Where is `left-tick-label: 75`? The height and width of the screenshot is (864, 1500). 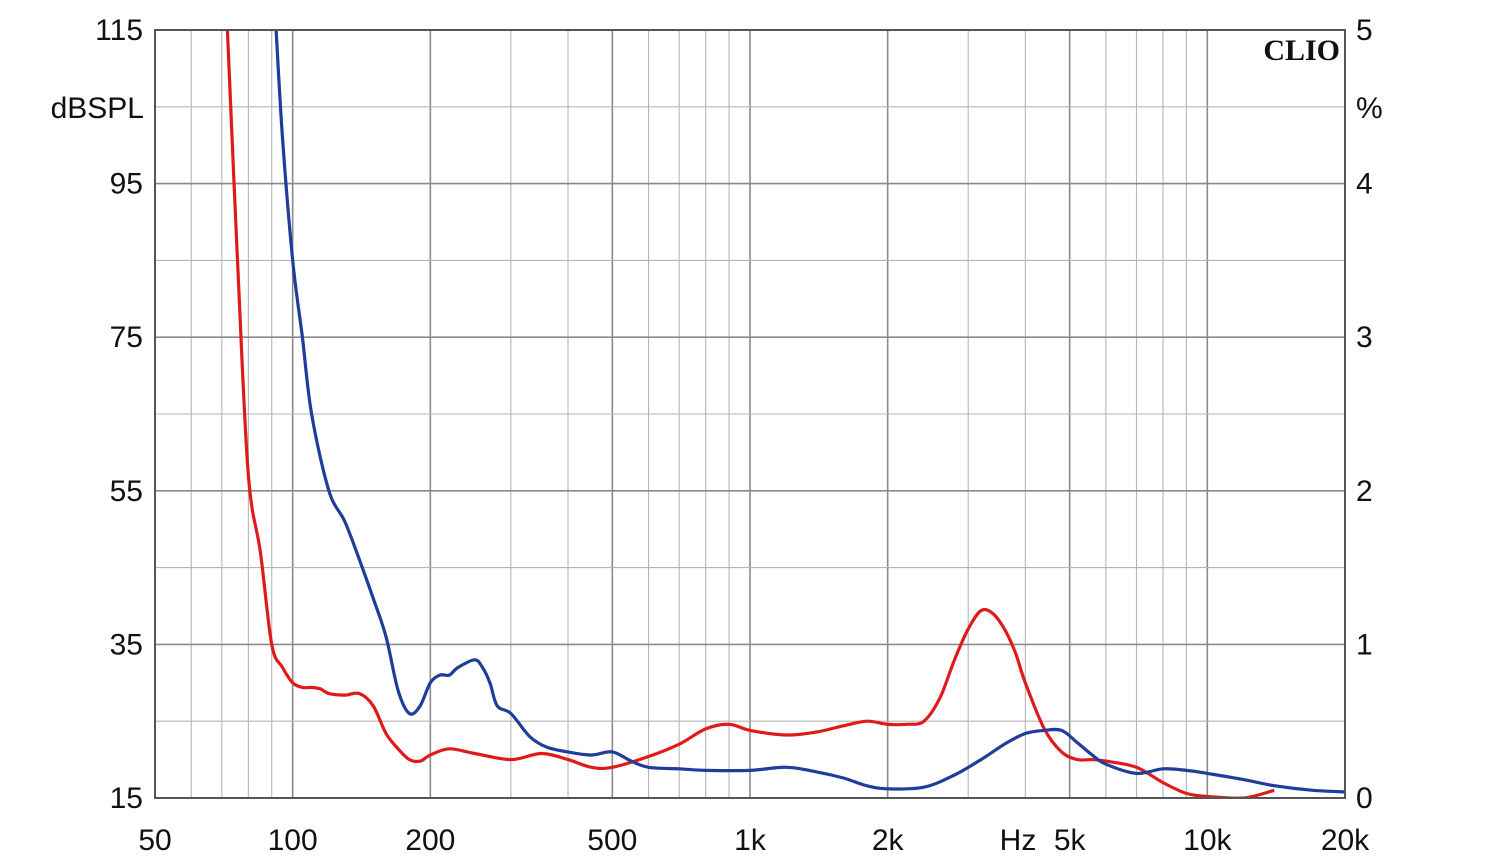 left-tick-label: 75 is located at coordinates (126, 337).